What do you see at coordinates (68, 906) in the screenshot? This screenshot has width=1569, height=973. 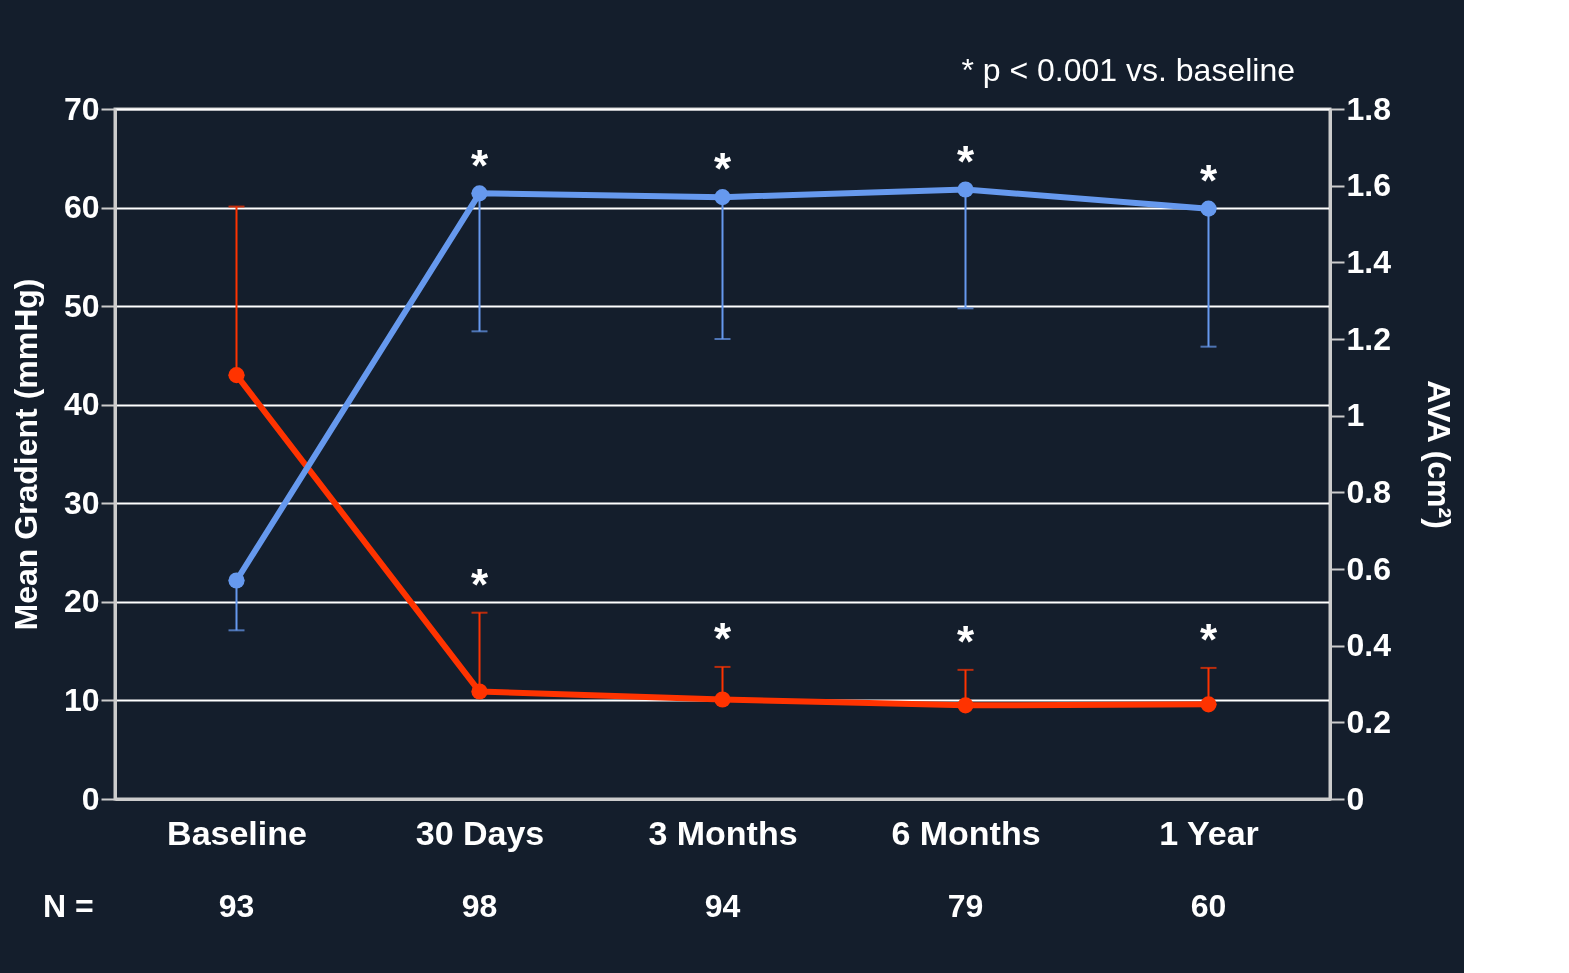 I see `text: N =` at bounding box center [68, 906].